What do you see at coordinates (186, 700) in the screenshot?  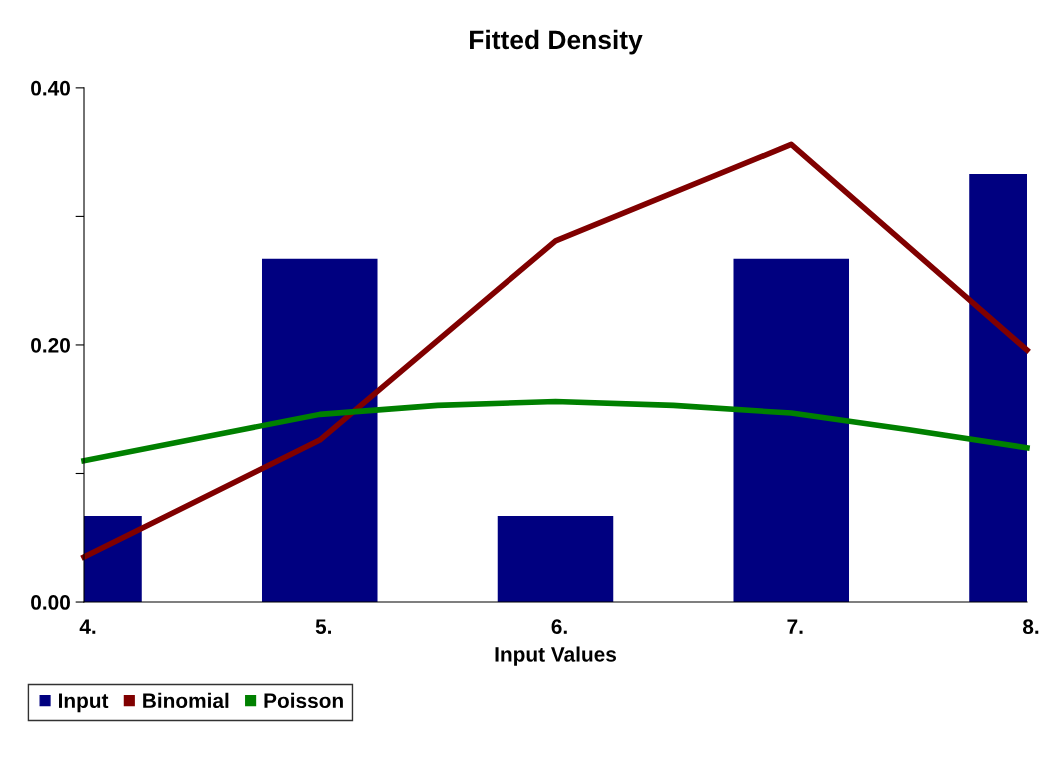 I see `legend-label: Binomial` at bounding box center [186, 700].